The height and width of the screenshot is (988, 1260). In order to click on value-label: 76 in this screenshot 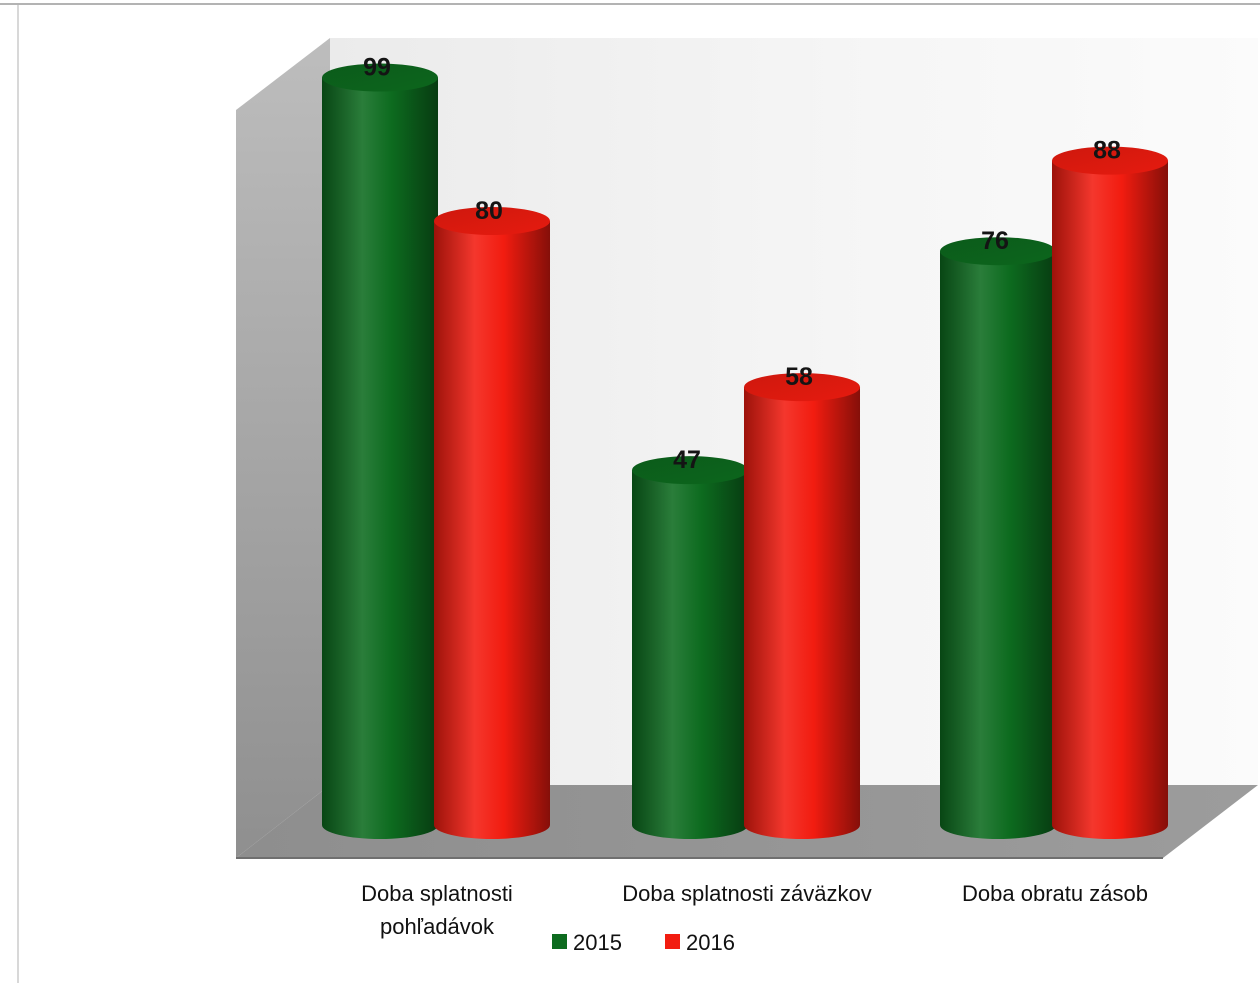, I will do `click(995, 241)`.